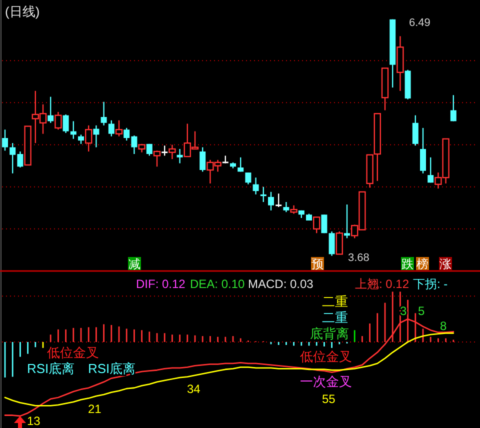  I want to click on annotation: 跌, so click(408, 264).